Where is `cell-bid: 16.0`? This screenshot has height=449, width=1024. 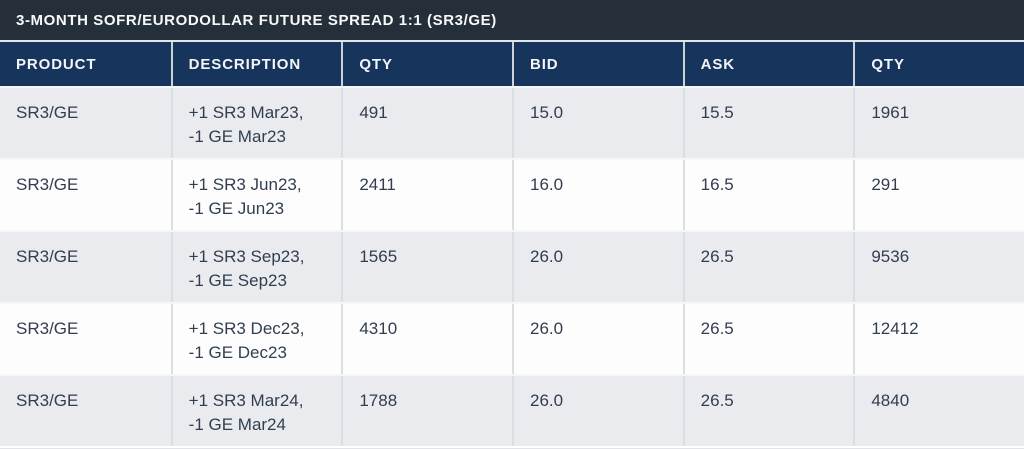 cell-bid: 16.0 is located at coordinates (597, 195).